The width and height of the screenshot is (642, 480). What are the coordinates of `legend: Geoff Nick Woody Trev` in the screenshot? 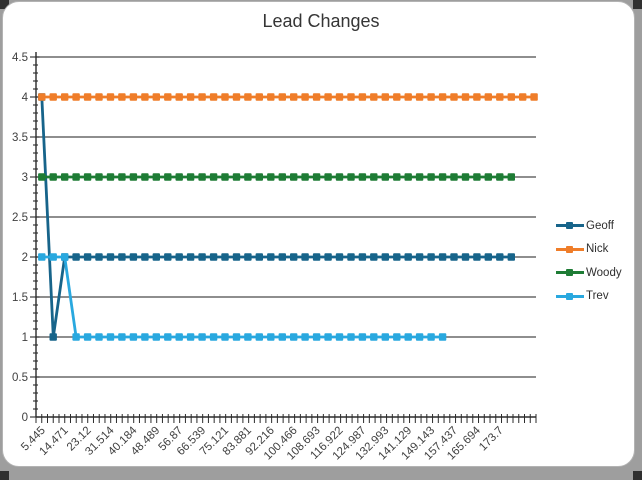 It's located at (596, 261).